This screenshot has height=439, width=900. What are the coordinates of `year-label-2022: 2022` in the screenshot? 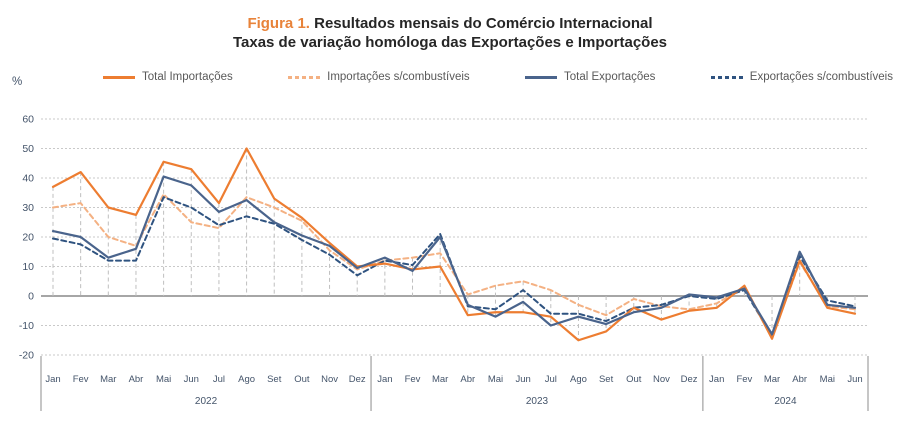 It's located at (206, 401).